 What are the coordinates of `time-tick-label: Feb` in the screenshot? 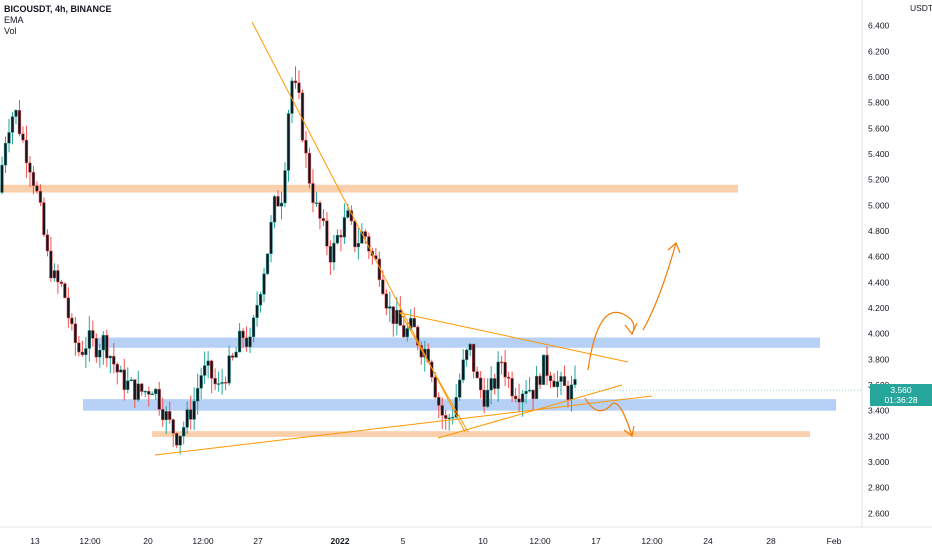 It's located at (834, 541).